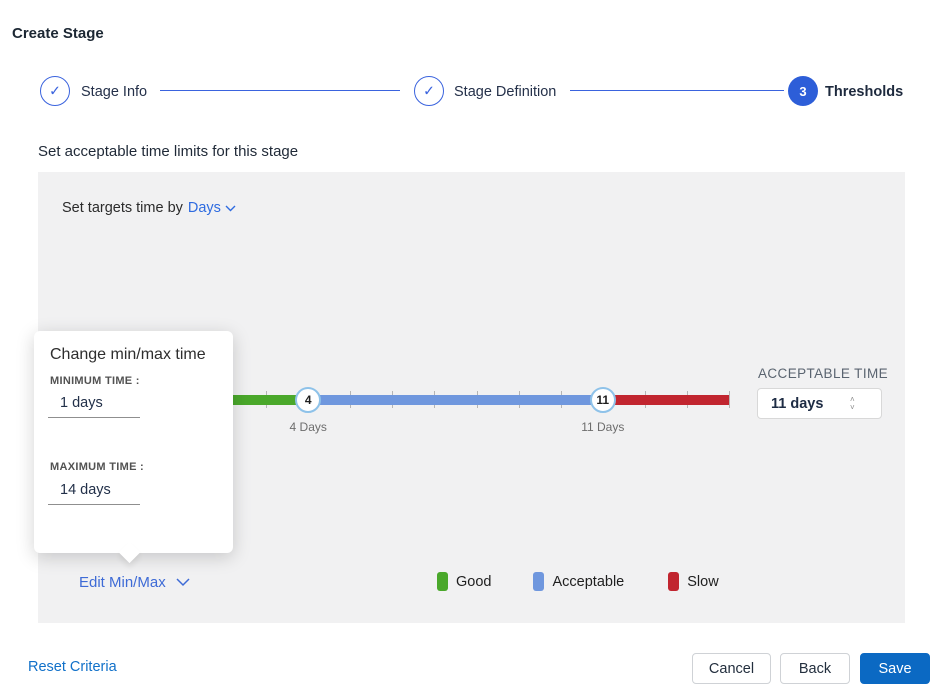 This screenshot has width=943, height=699. Describe the element at coordinates (95, 381) in the screenshot. I see `minimum-time-label: MINIMUM TIME :` at that location.